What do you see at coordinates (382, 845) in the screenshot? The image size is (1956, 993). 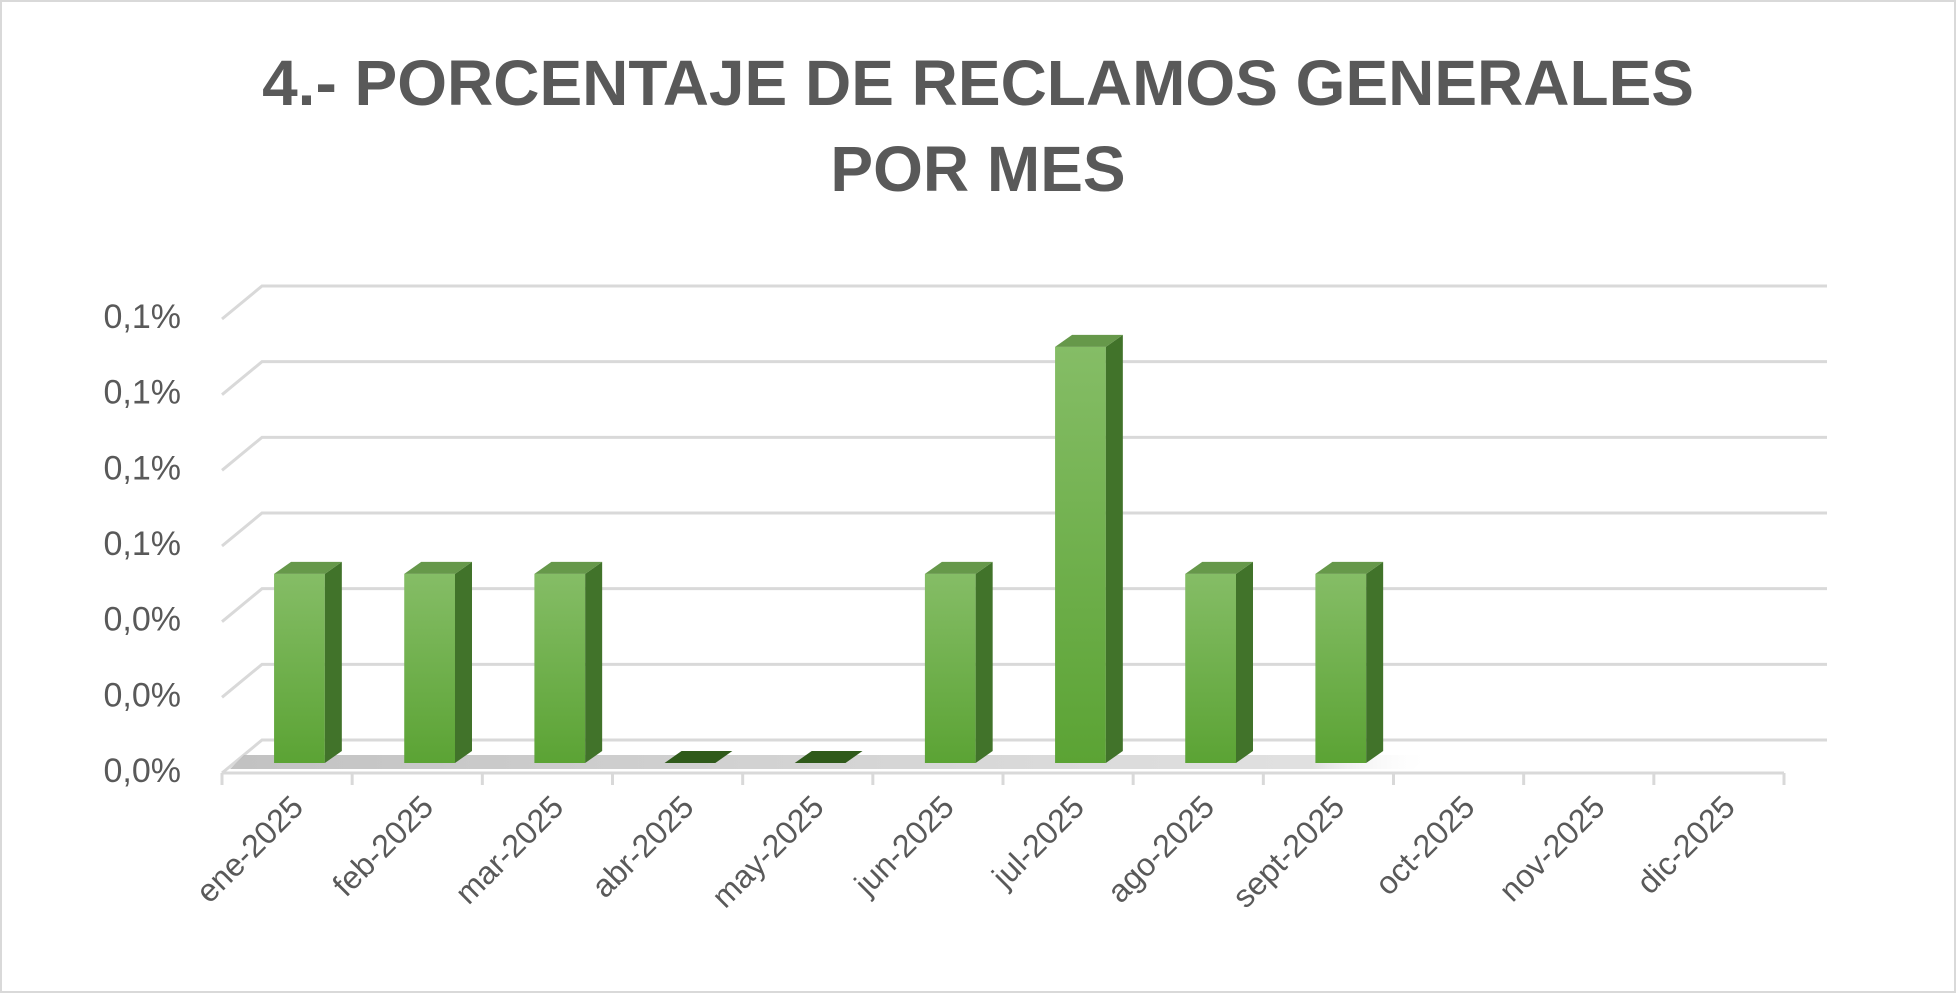 I see `x-tick-label: feb-2025` at bounding box center [382, 845].